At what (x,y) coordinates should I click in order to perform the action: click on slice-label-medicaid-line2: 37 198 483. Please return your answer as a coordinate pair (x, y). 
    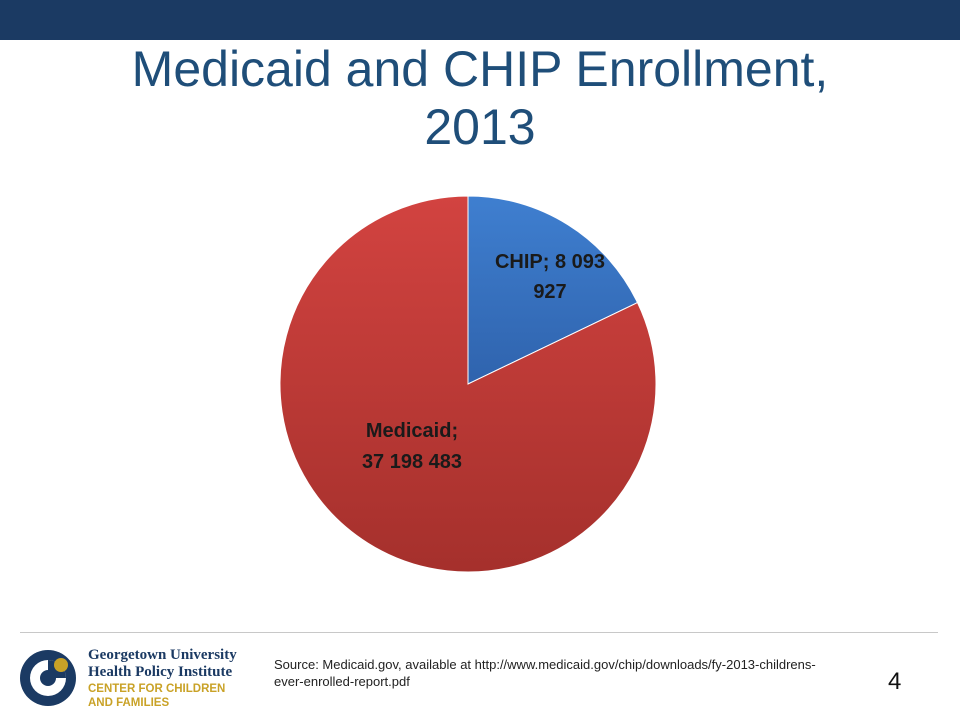
    Looking at the image, I should click on (412, 462).